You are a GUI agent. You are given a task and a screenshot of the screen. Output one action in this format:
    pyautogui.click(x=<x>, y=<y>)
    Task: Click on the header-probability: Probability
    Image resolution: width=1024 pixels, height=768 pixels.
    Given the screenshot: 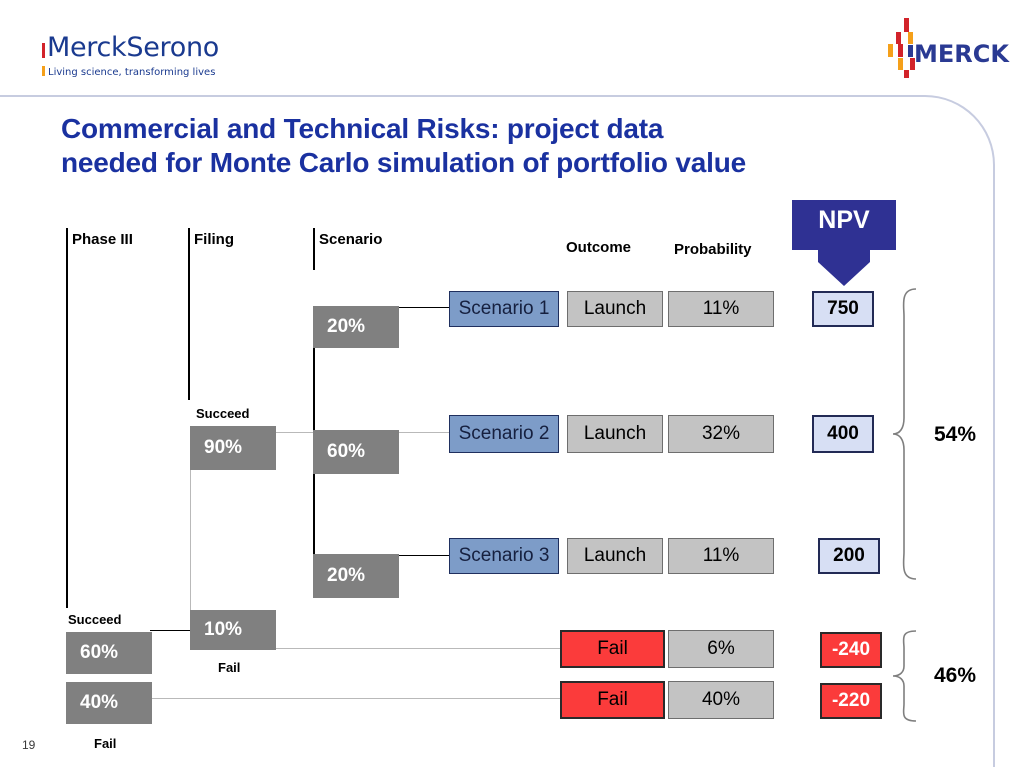 What is the action you would take?
    pyautogui.click(x=713, y=249)
    